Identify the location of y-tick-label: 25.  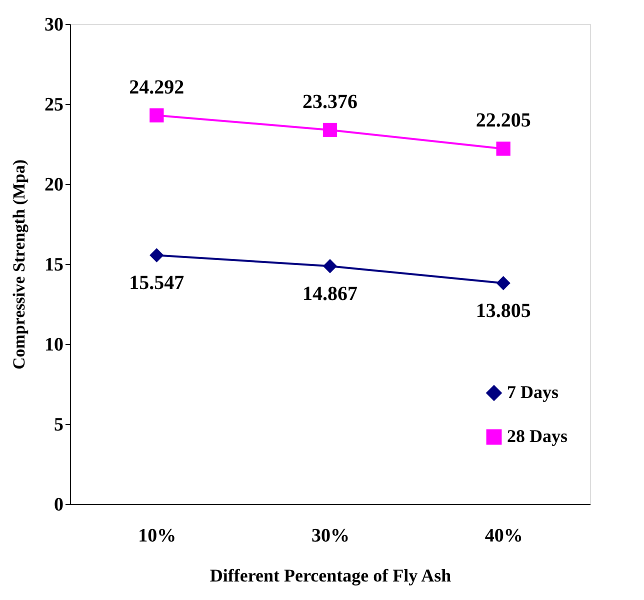
(54, 105).